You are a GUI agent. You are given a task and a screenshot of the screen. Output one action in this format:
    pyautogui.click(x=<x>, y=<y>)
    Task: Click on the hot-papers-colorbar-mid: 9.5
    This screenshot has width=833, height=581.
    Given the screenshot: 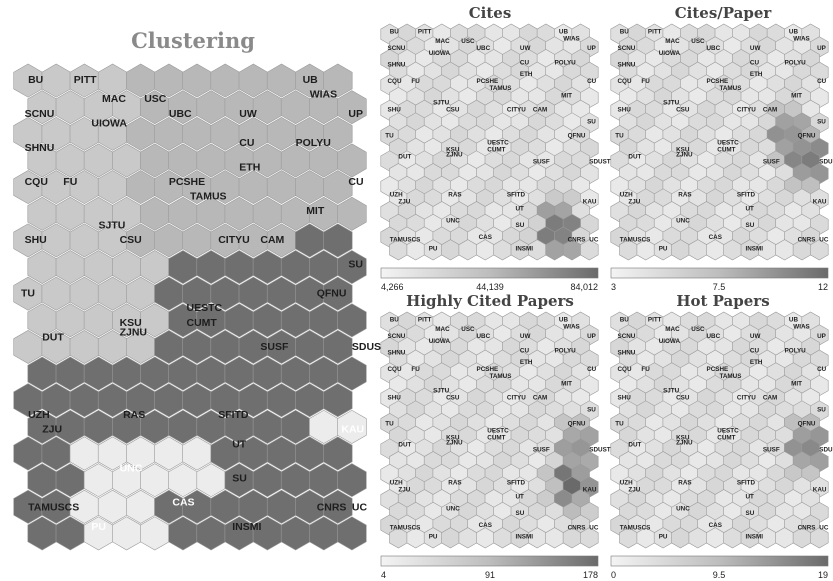 What is the action you would take?
    pyautogui.click(x=719, y=575)
    